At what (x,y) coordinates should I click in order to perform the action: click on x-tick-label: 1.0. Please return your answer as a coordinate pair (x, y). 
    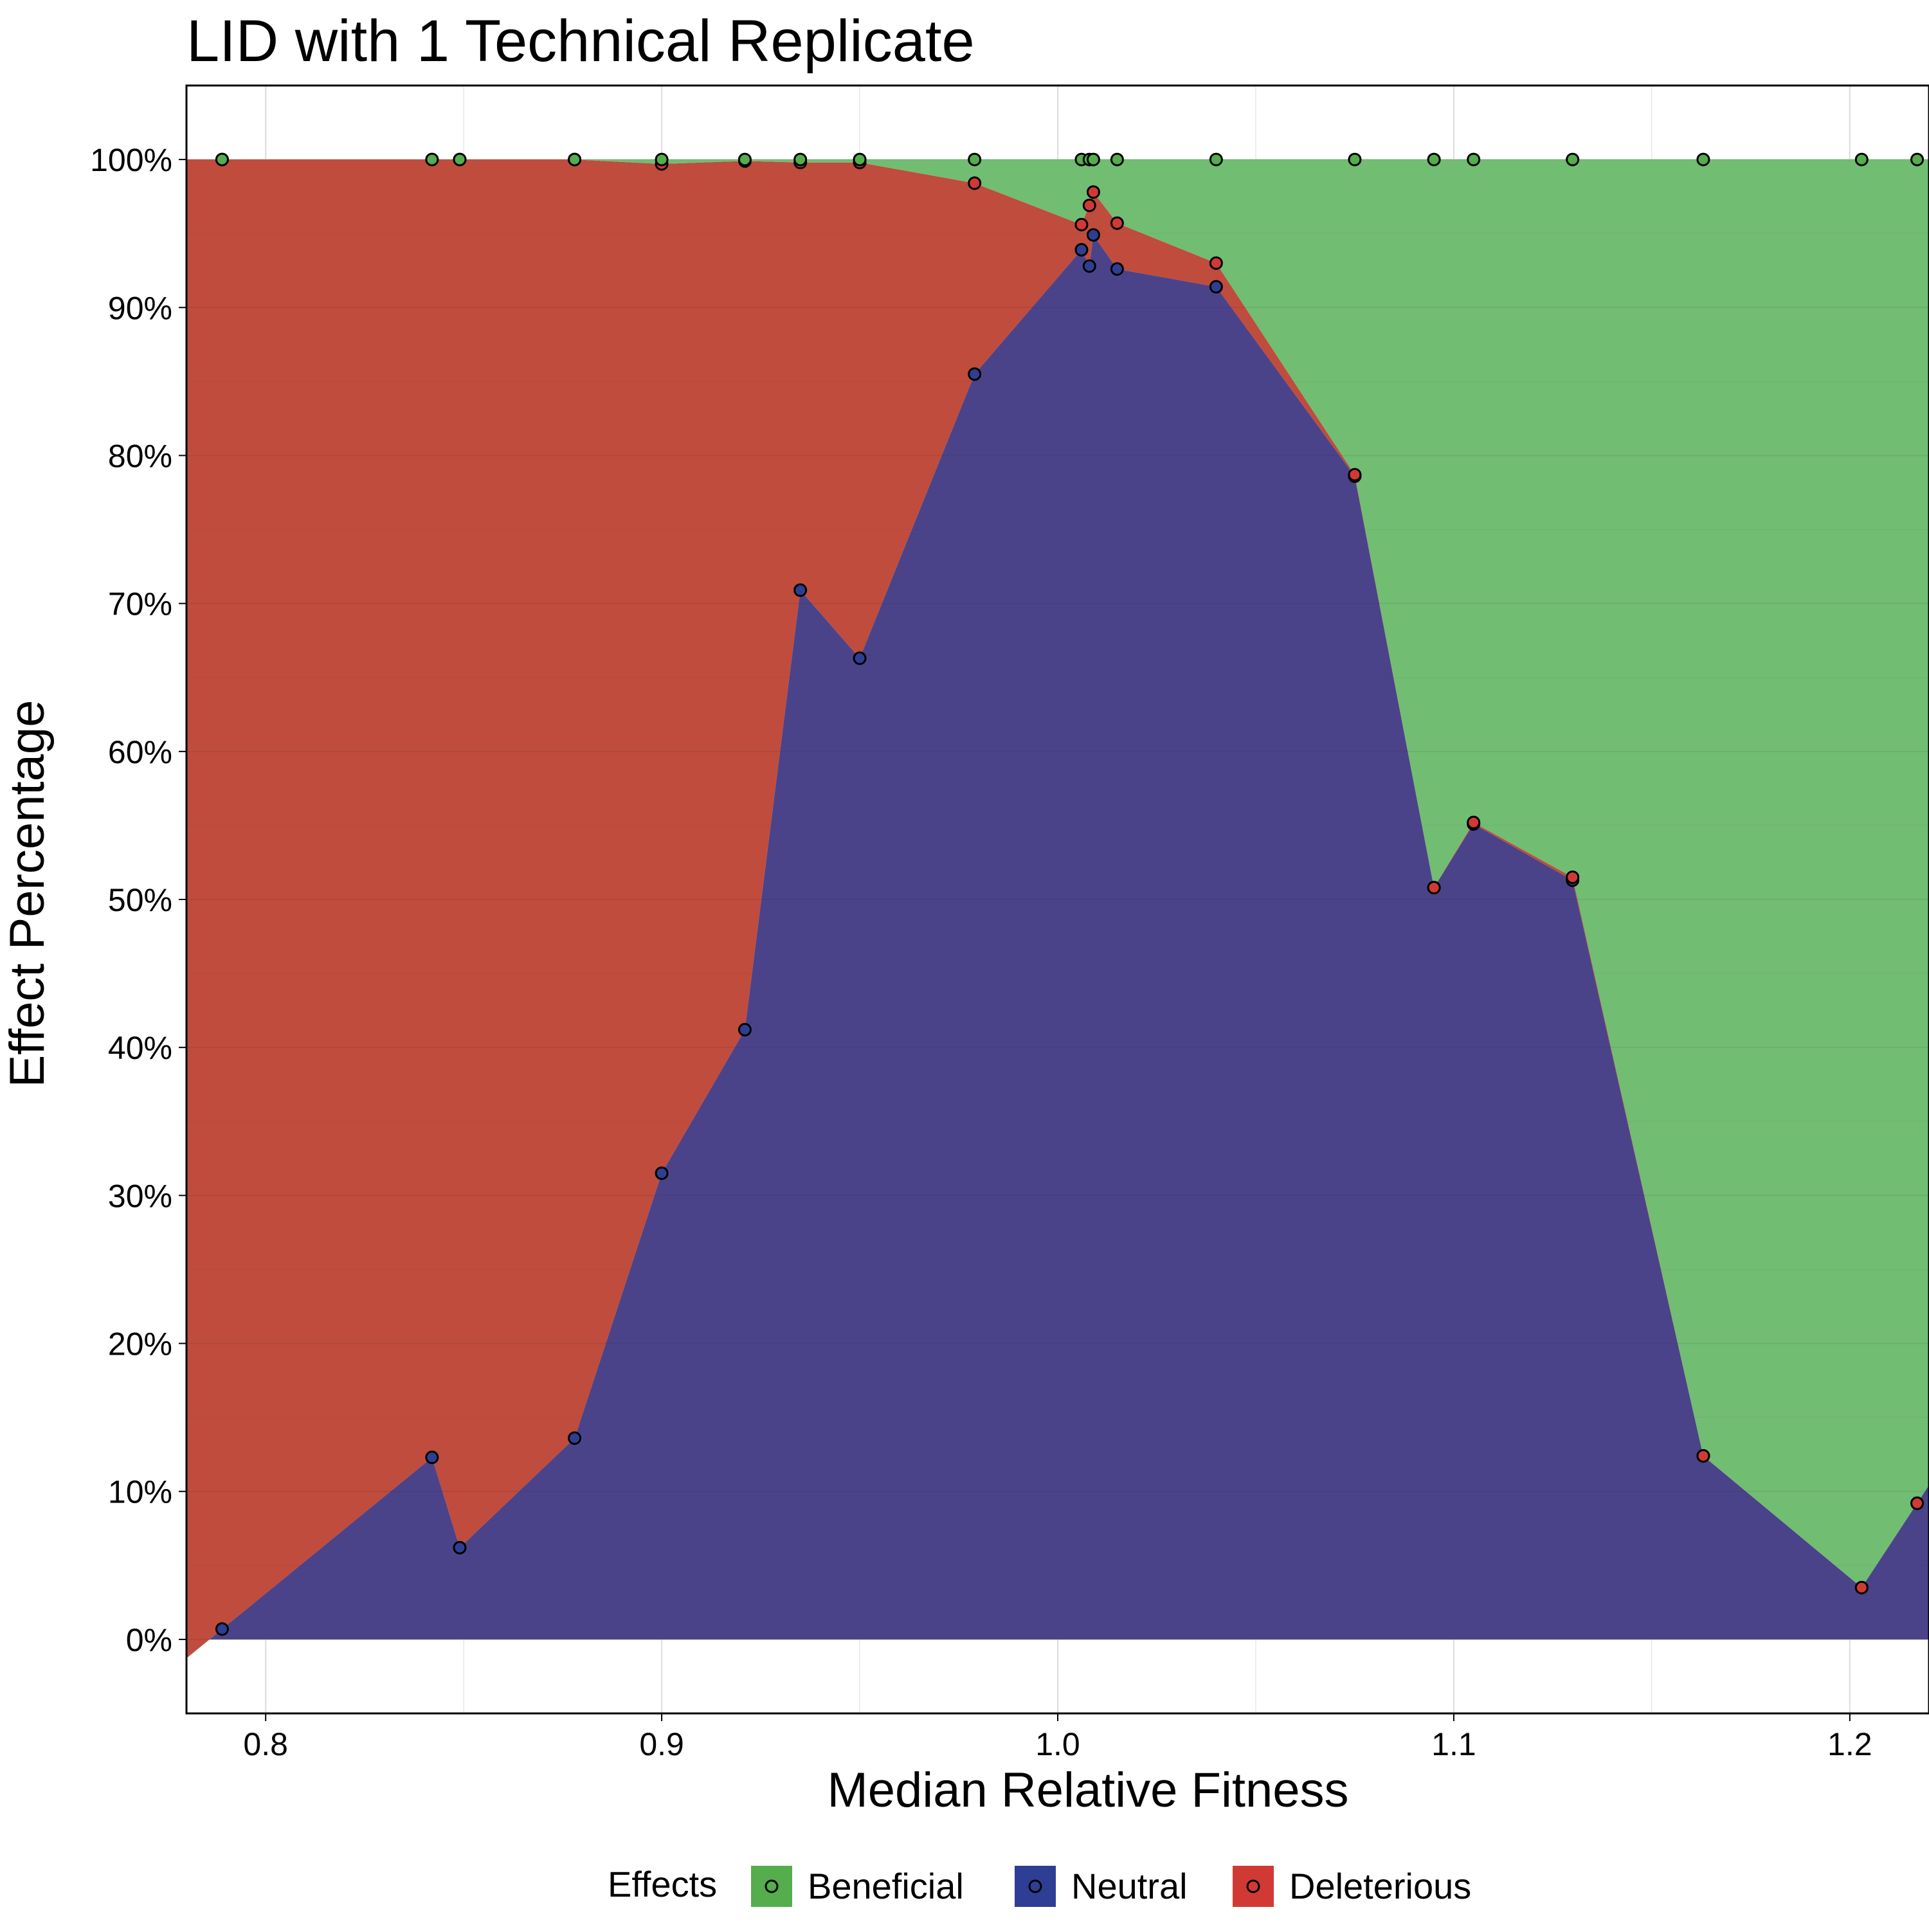
    Looking at the image, I should click on (1057, 1744).